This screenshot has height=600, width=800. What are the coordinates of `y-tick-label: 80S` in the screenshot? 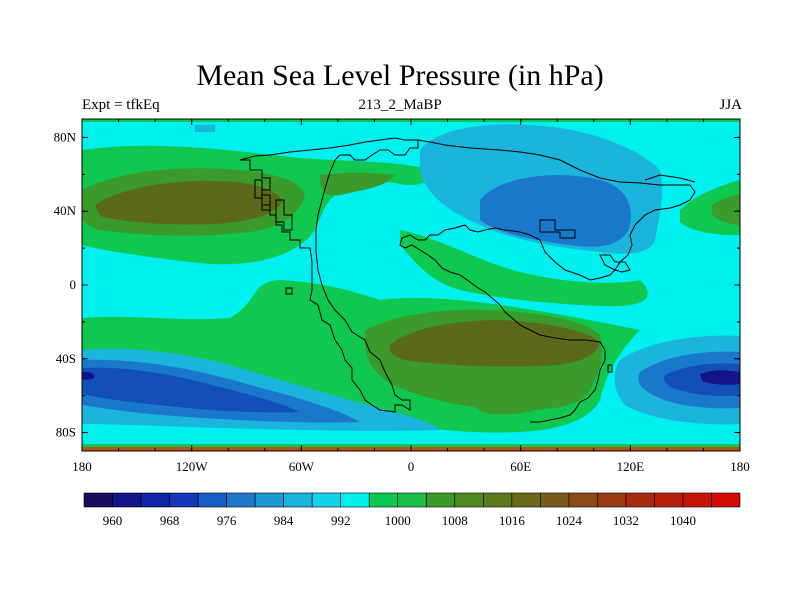 It's located at (66, 432).